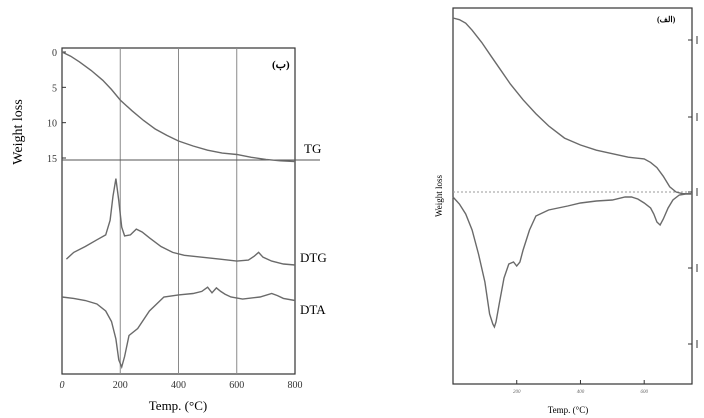 The image size is (704, 418). What do you see at coordinates (572, 261) in the screenshot?
I see `derivative-curve` at bounding box center [572, 261].